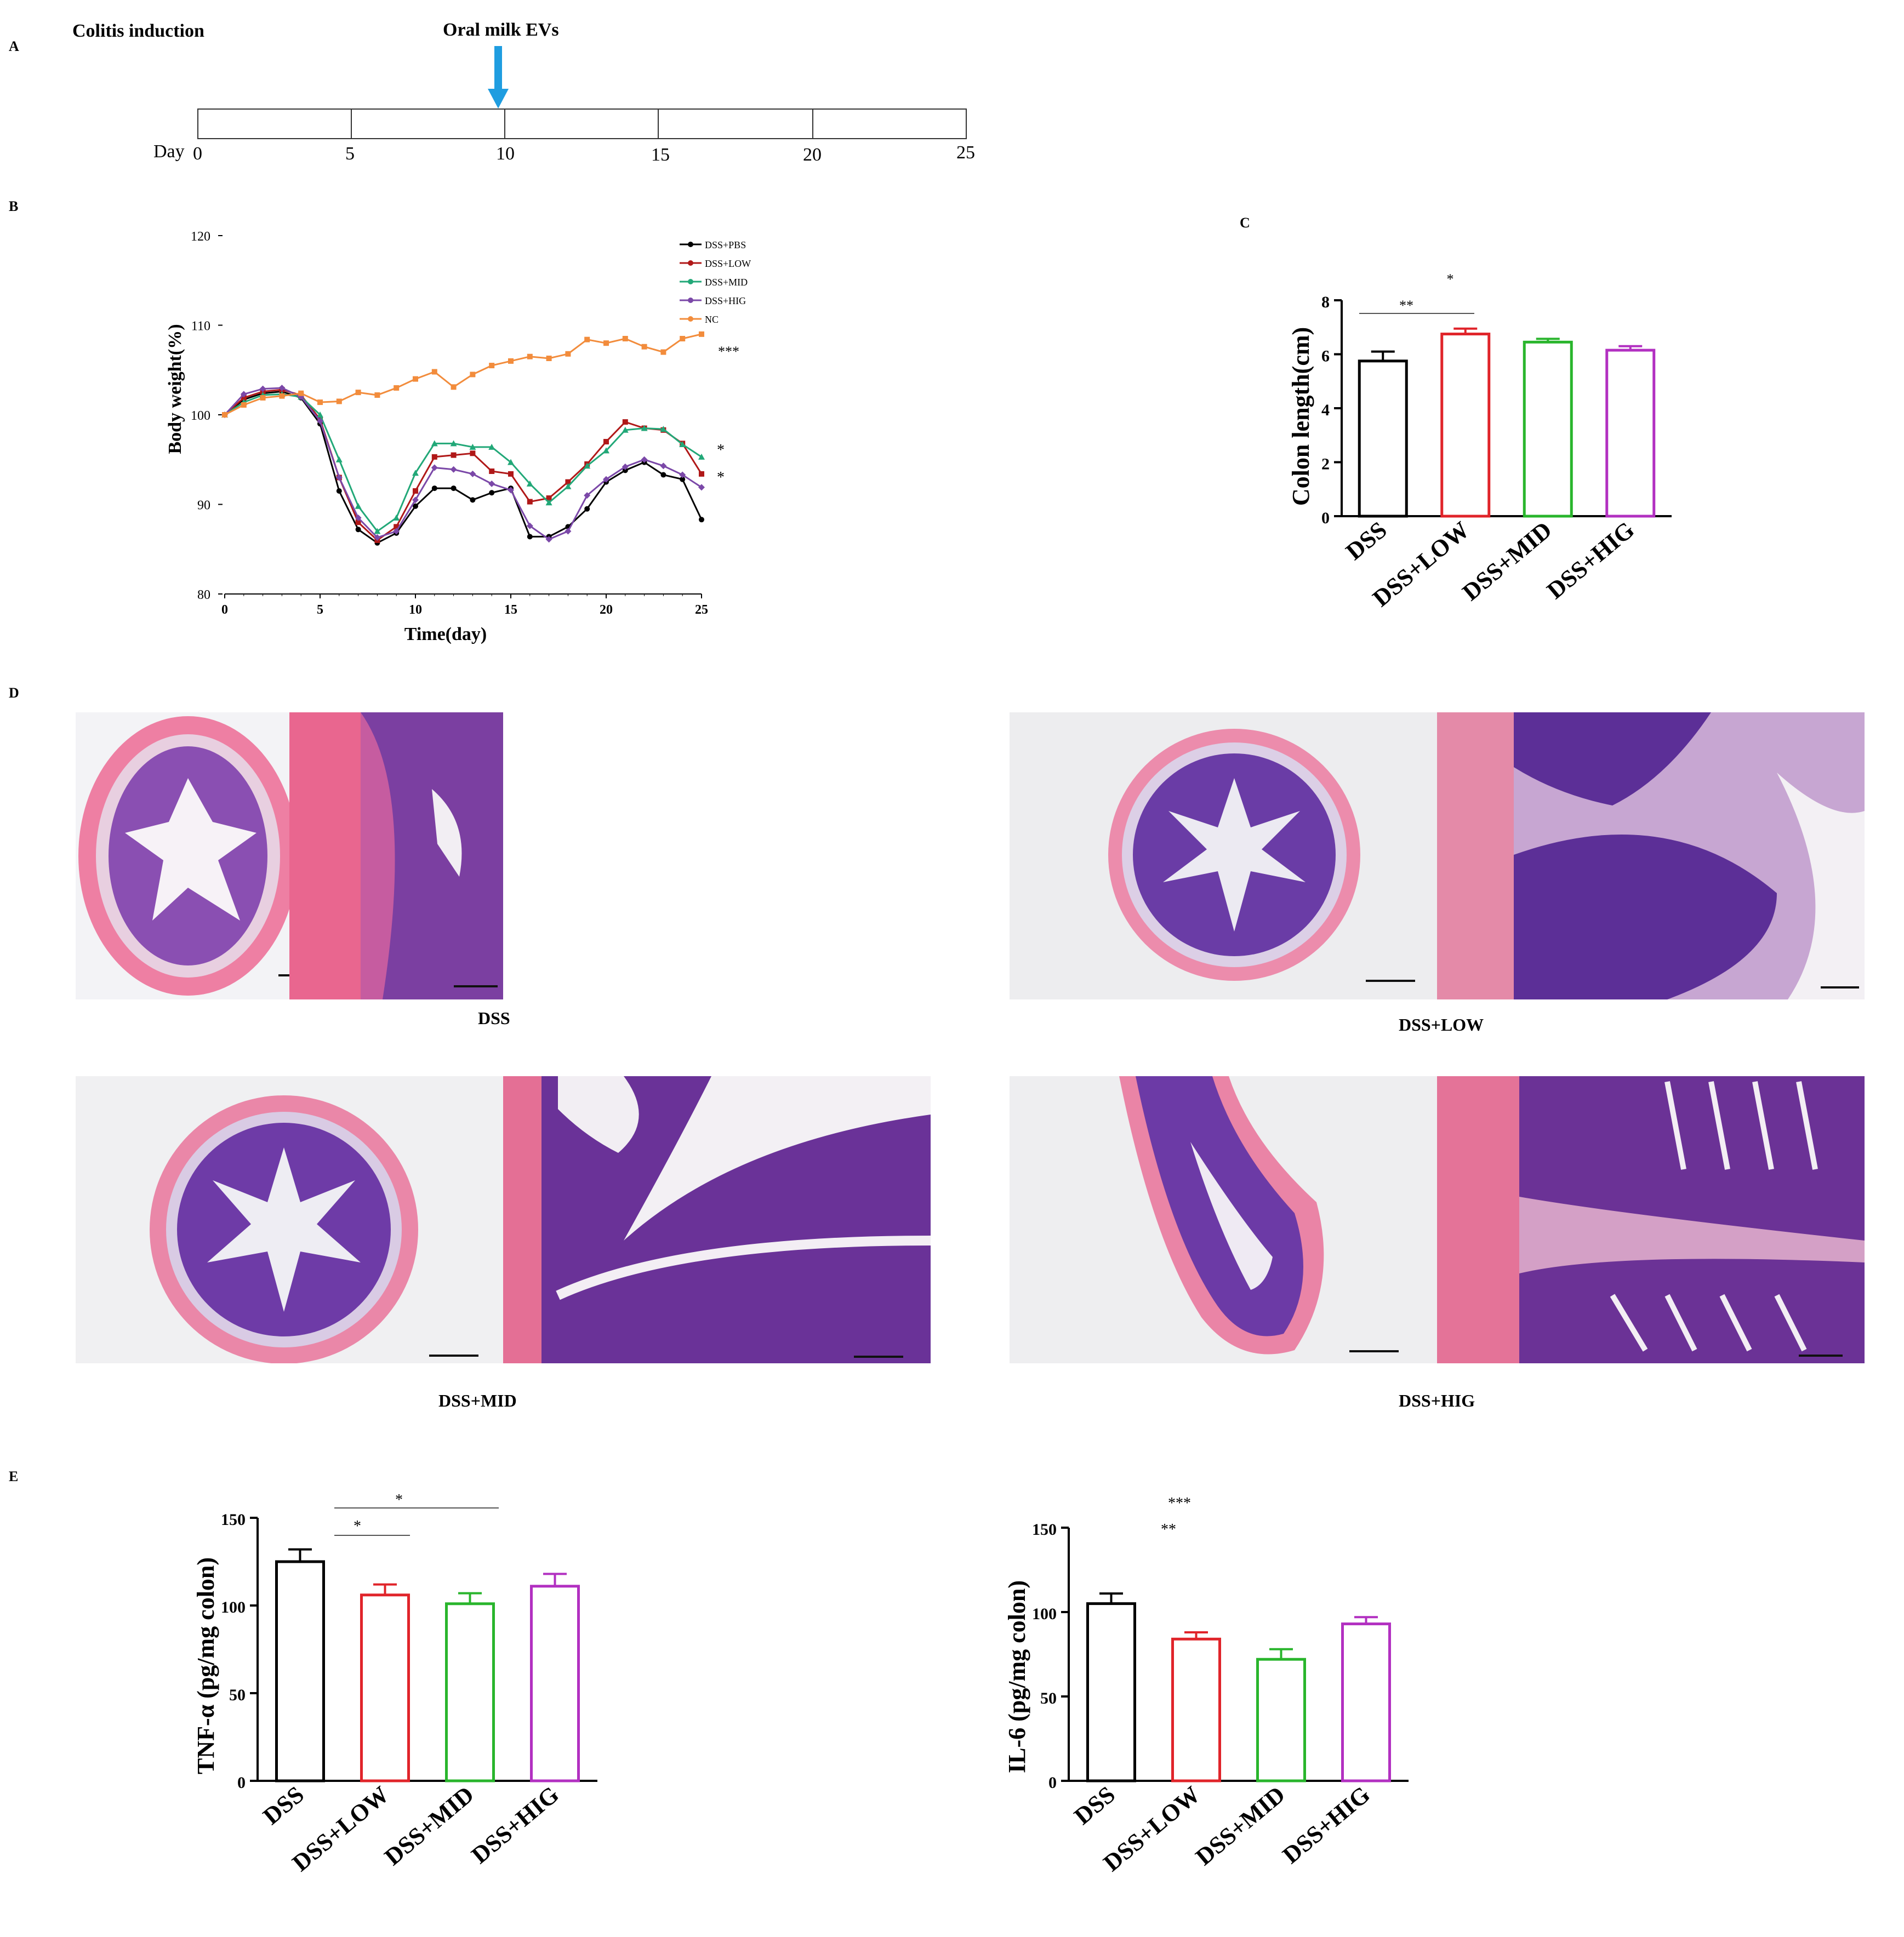 The width and height of the screenshot is (1904, 1937). I want to click on histology-dss, so click(289, 855).